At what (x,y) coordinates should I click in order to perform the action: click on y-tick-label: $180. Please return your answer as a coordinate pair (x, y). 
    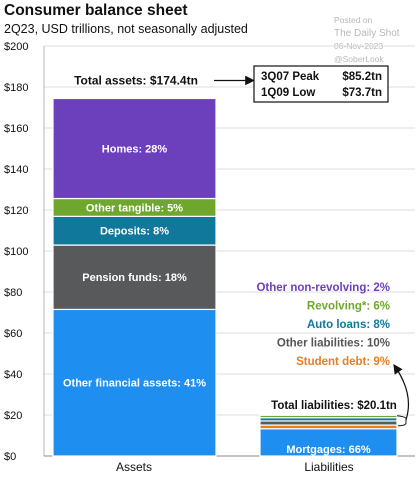
    Looking at the image, I should click on (16, 88).